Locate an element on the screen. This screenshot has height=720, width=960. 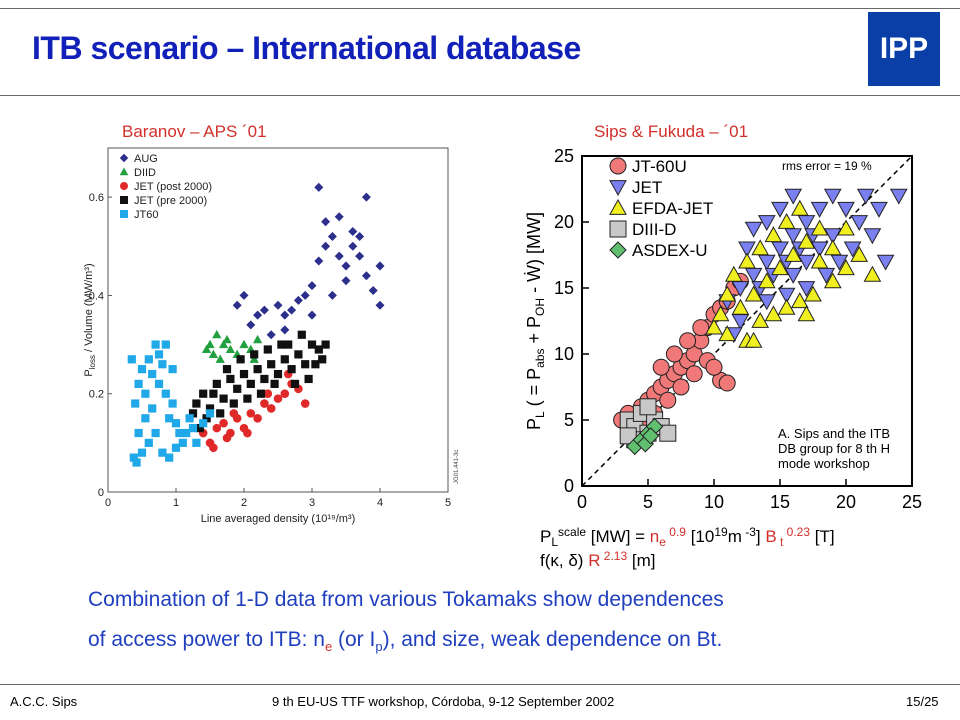
y-axis-label-part: + P is located at coordinates (534, 332).